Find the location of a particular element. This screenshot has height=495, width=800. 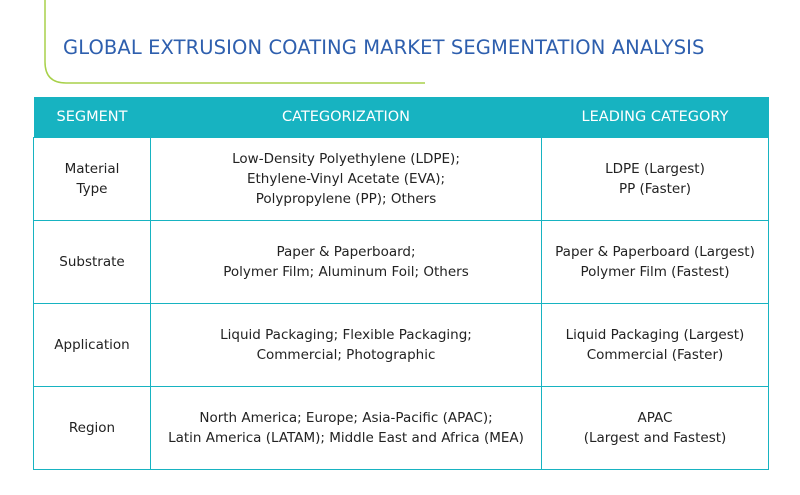

cell-line: Type is located at coordinates (92, 189).